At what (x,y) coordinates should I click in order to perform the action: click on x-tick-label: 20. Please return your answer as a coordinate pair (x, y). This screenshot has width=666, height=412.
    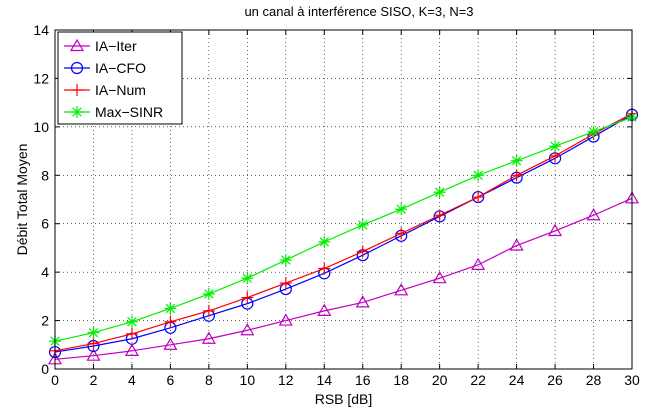
    Looking at the image, I should click on (440, 380).